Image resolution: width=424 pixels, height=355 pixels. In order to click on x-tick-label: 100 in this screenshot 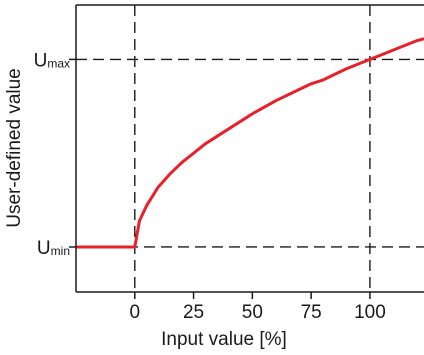, I will do `click(370, 312)`.